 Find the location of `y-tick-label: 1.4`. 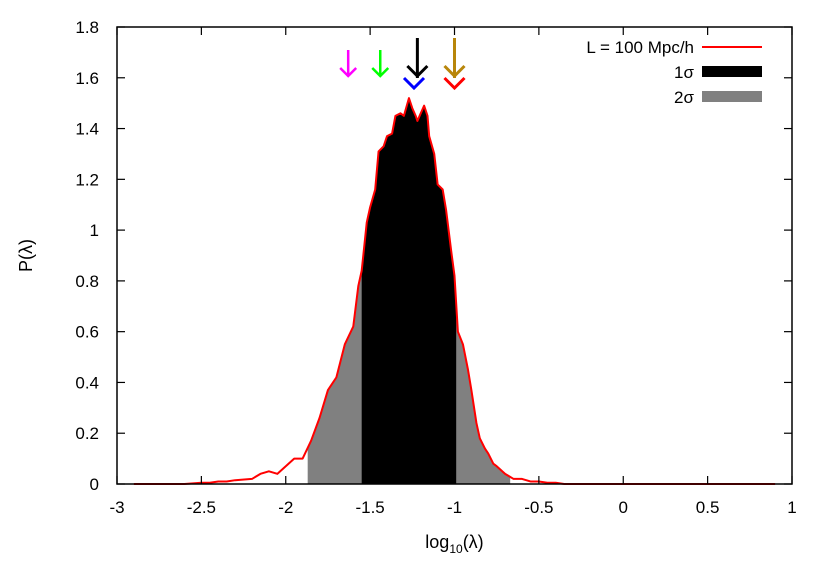

y-tick-label: 1.4 is located at coordinates (87, 129).